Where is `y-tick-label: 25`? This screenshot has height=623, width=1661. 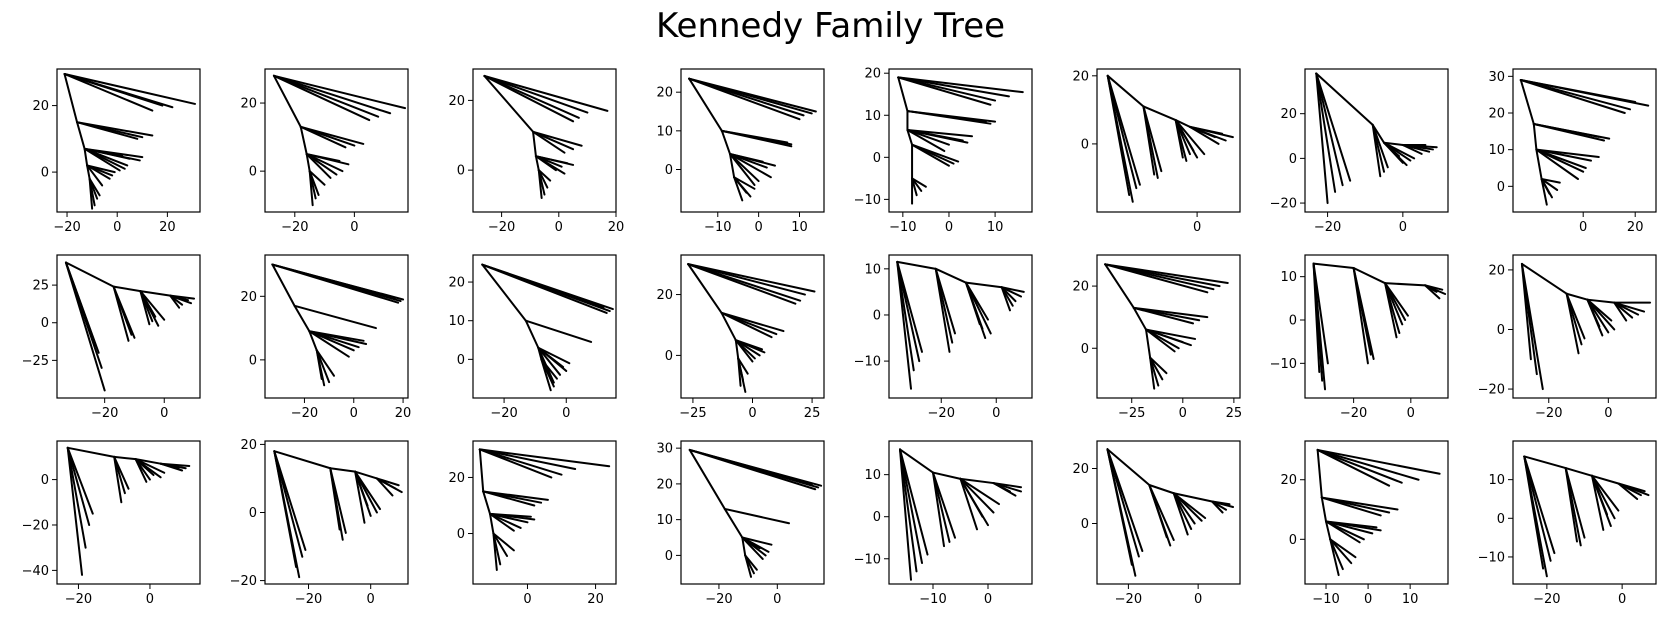 y-tick-label: 25 is located at coordinates (40, 286).